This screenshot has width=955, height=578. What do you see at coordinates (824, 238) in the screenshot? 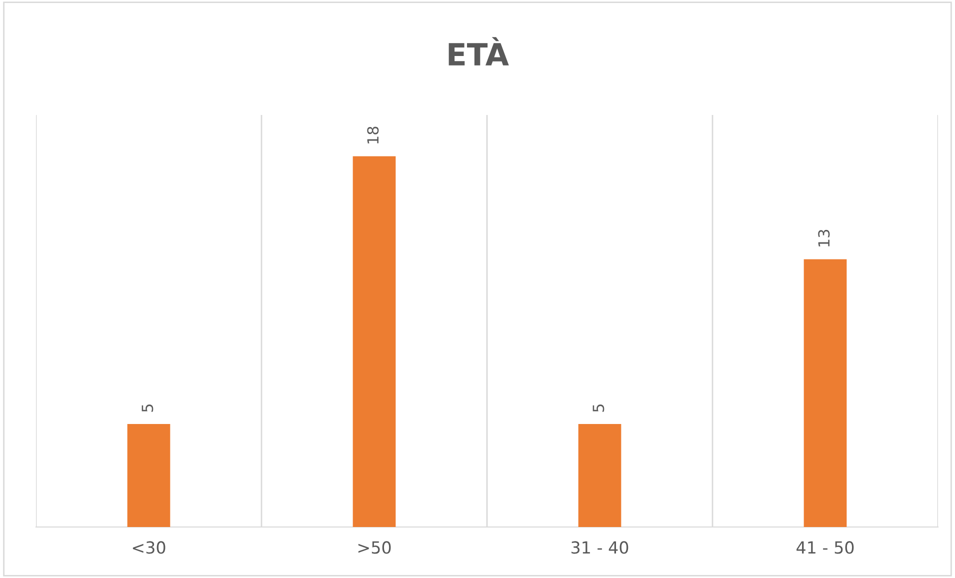
I see `data-label: 13` at bounding box center [824, 238].